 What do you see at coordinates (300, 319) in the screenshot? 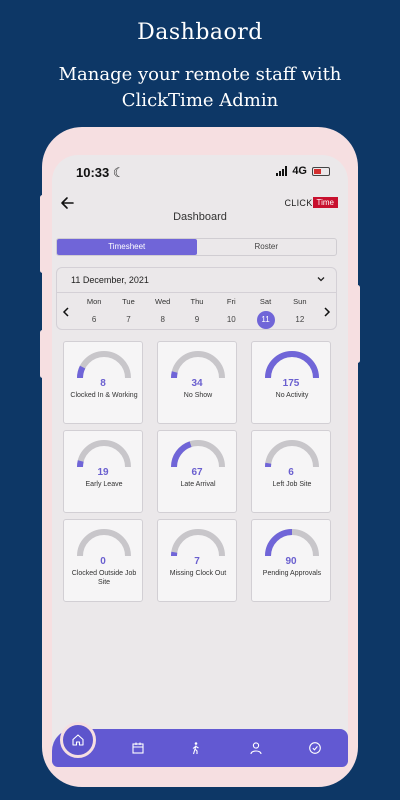
I see `day-number: 12` at bounding box center [300, 319].